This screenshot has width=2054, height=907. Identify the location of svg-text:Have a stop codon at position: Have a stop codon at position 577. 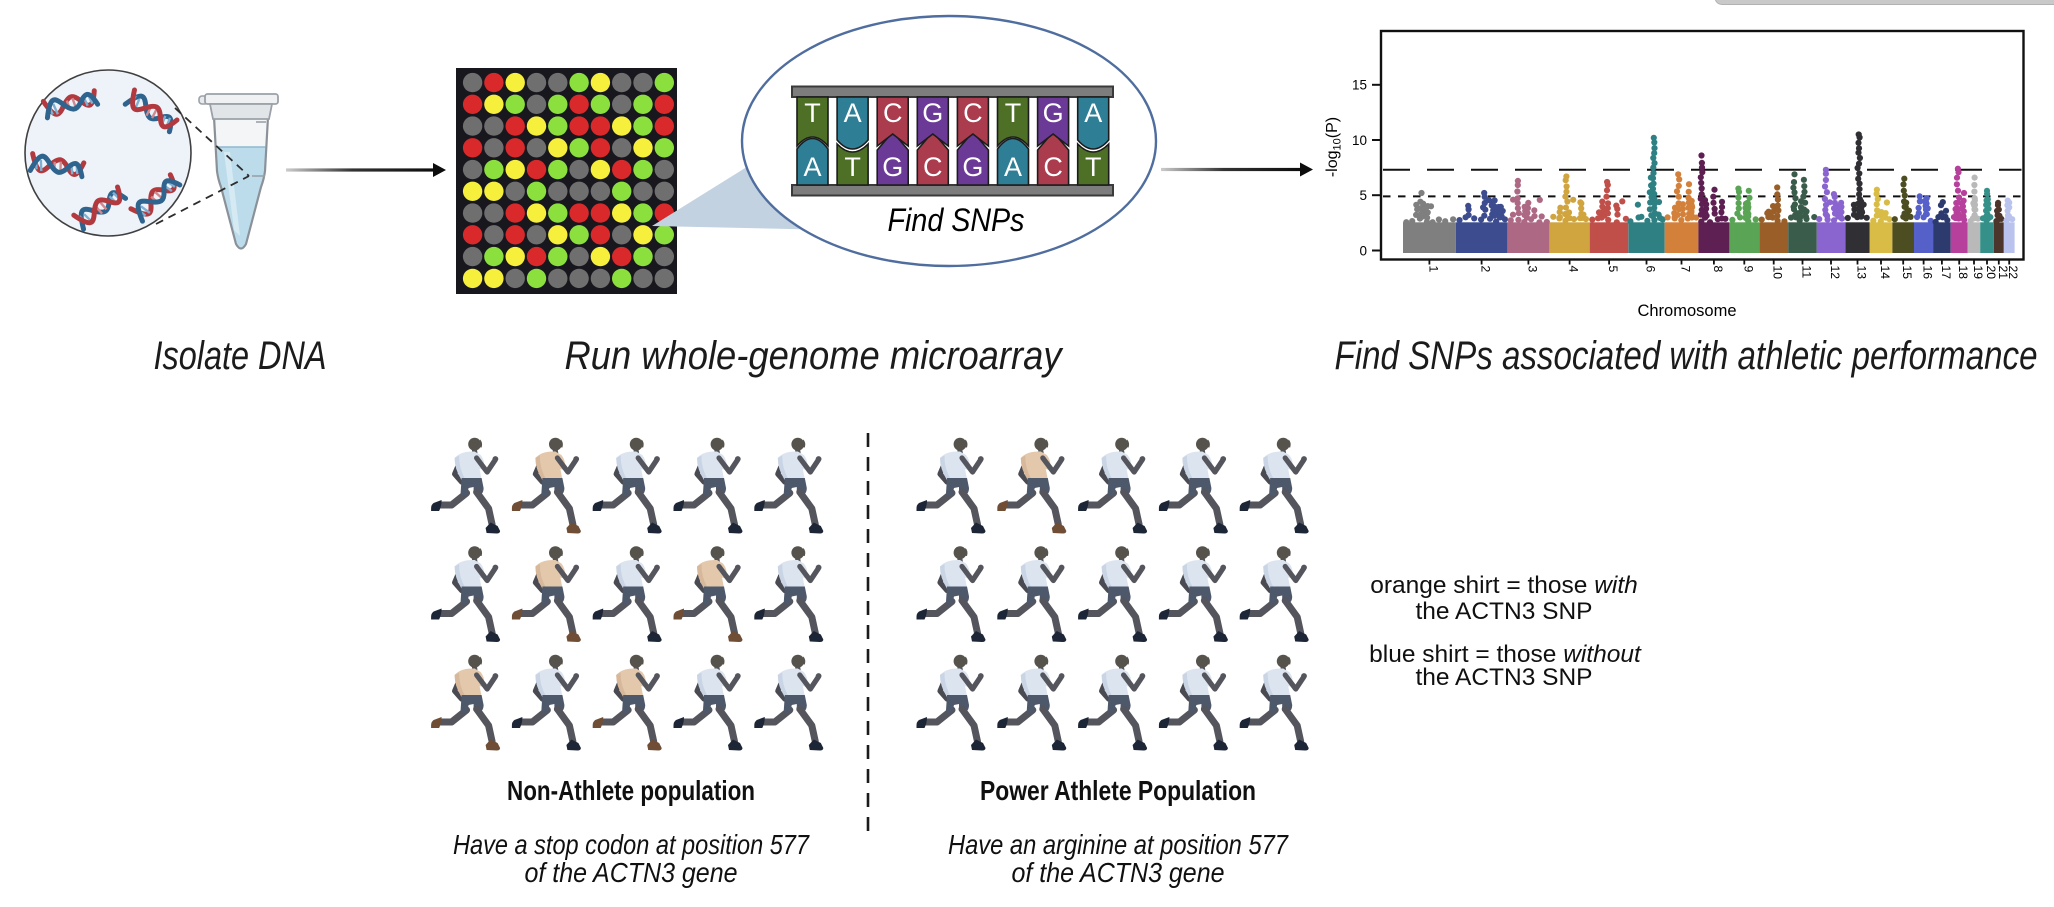
(631, 844).